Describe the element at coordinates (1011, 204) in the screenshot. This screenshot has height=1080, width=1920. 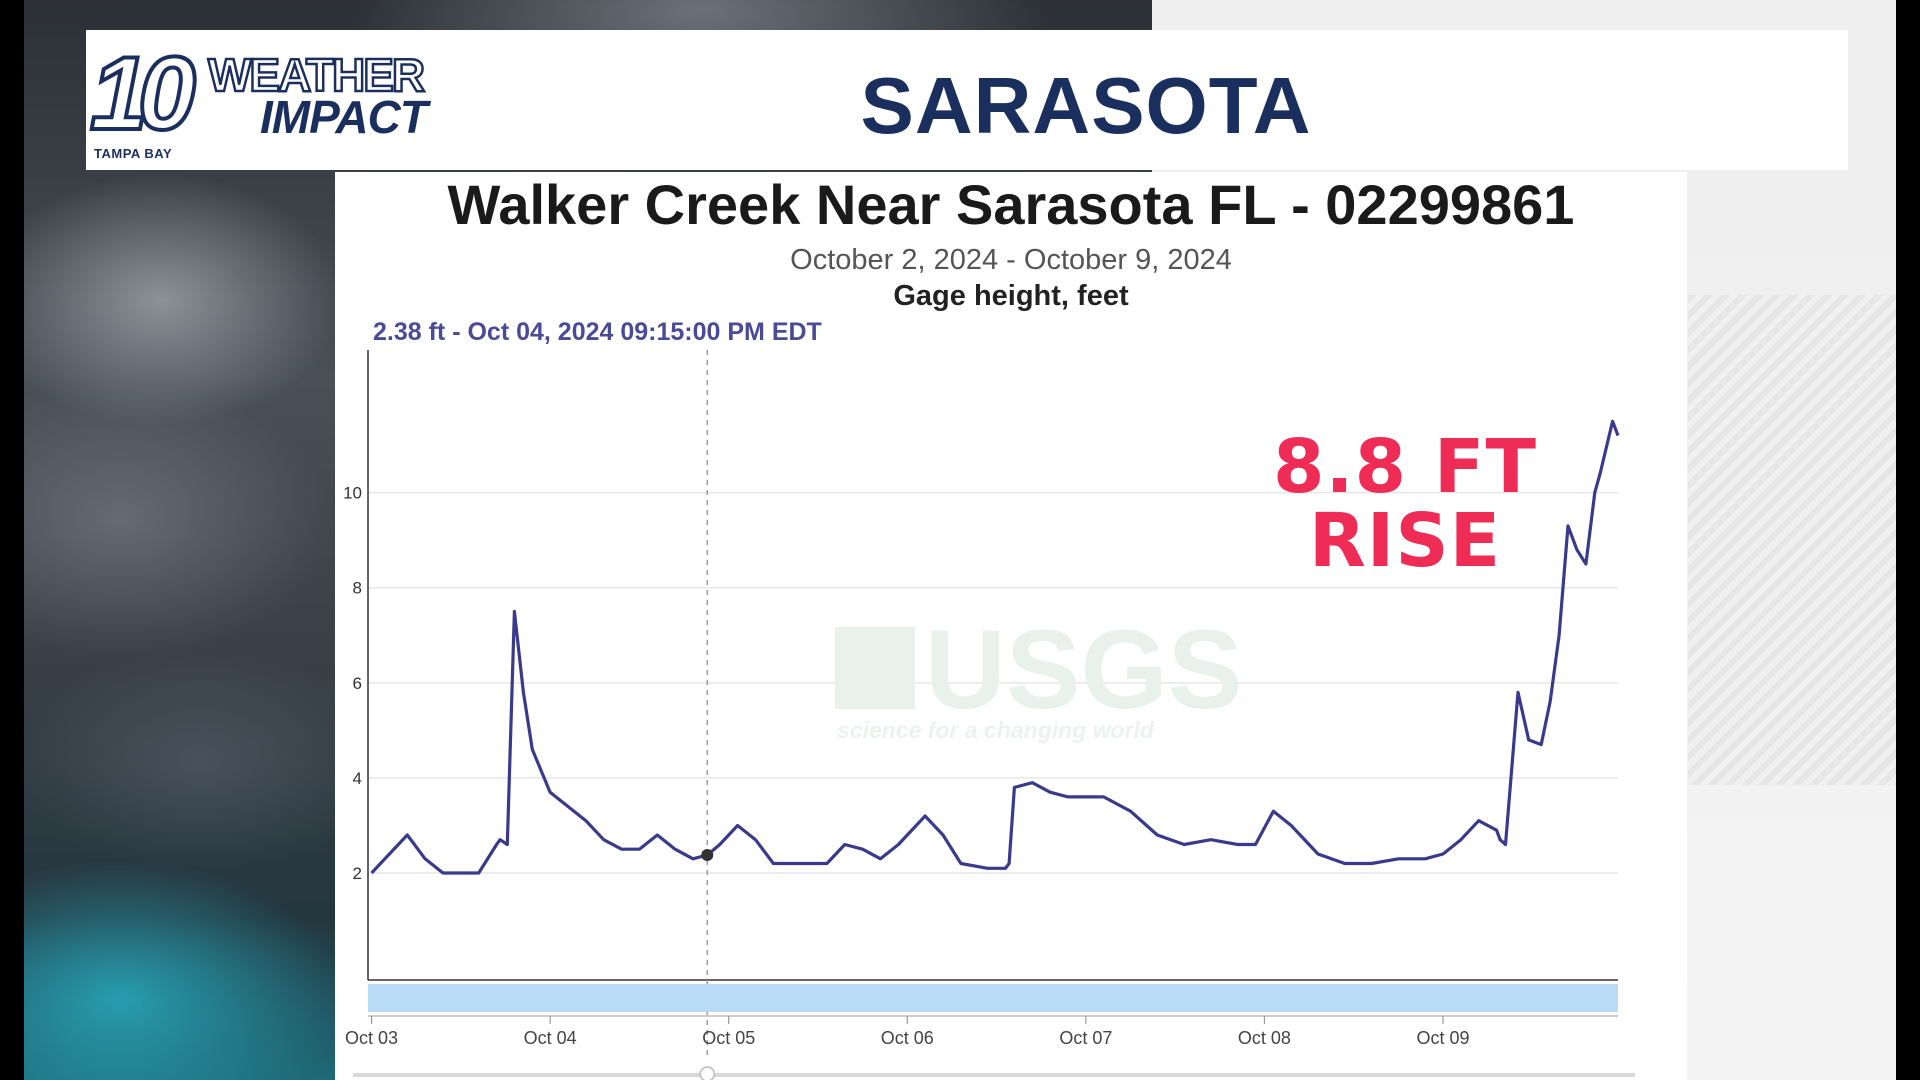
I see `chart-title: Walker Creek Near Sarasota FL - 02299861` at that location.